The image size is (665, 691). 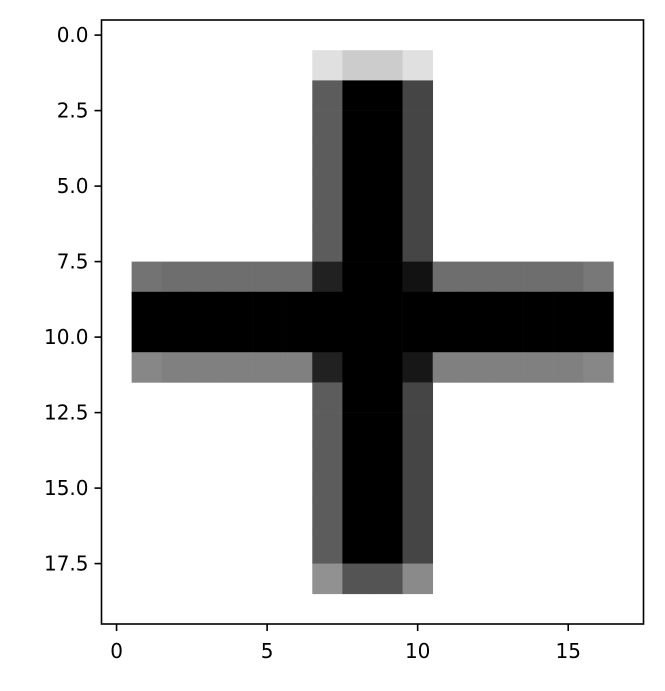 What do you see at coordinates (417, 651) in the screenshot?
I see `x-tick-label: 10` at bounding box center [417, 651].